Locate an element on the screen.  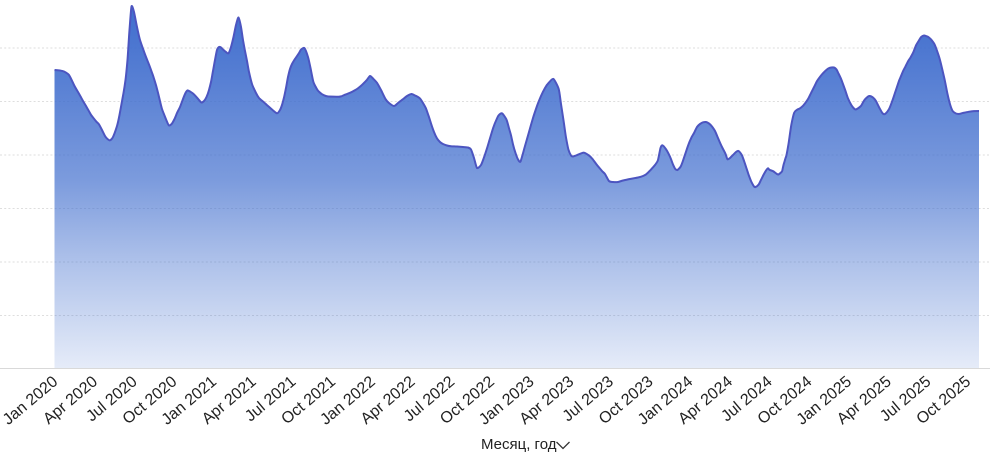
svg-text: Месяц, год is located at coordinates (519, 444).